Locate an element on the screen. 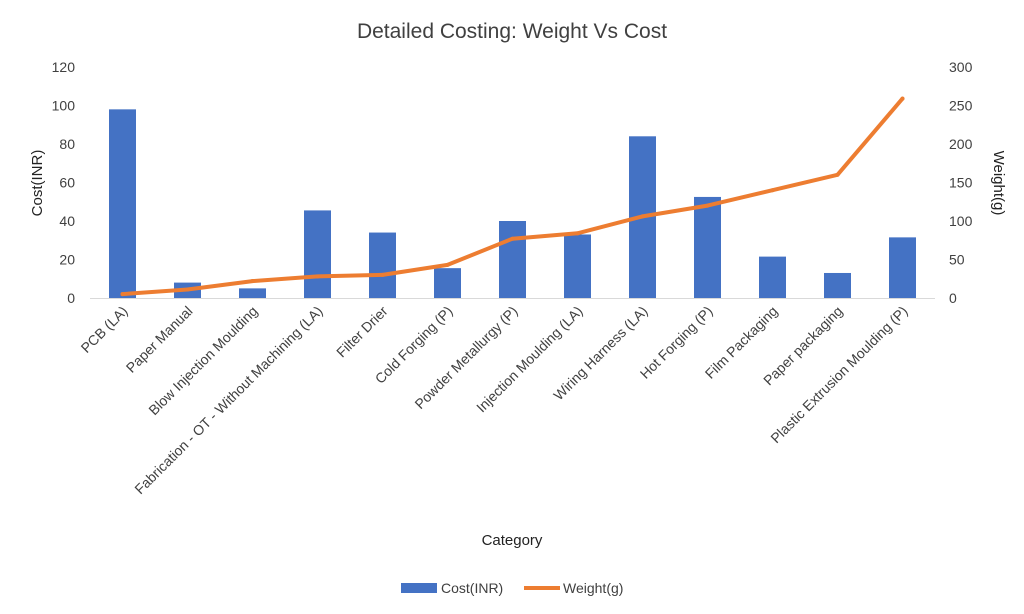  y2-tick-label: 50 is located at coordinates (957, 260).